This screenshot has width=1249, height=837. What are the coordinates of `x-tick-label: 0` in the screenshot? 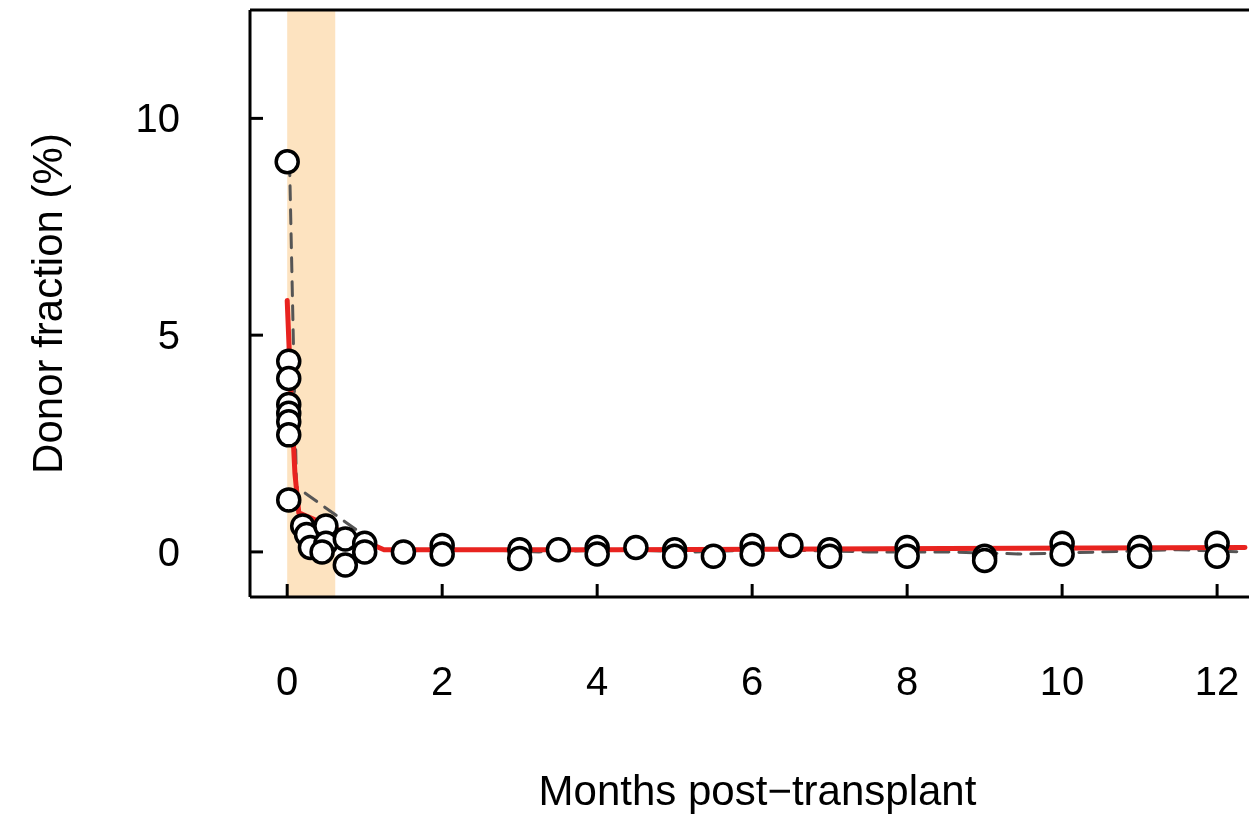 It's located at (287, 681).